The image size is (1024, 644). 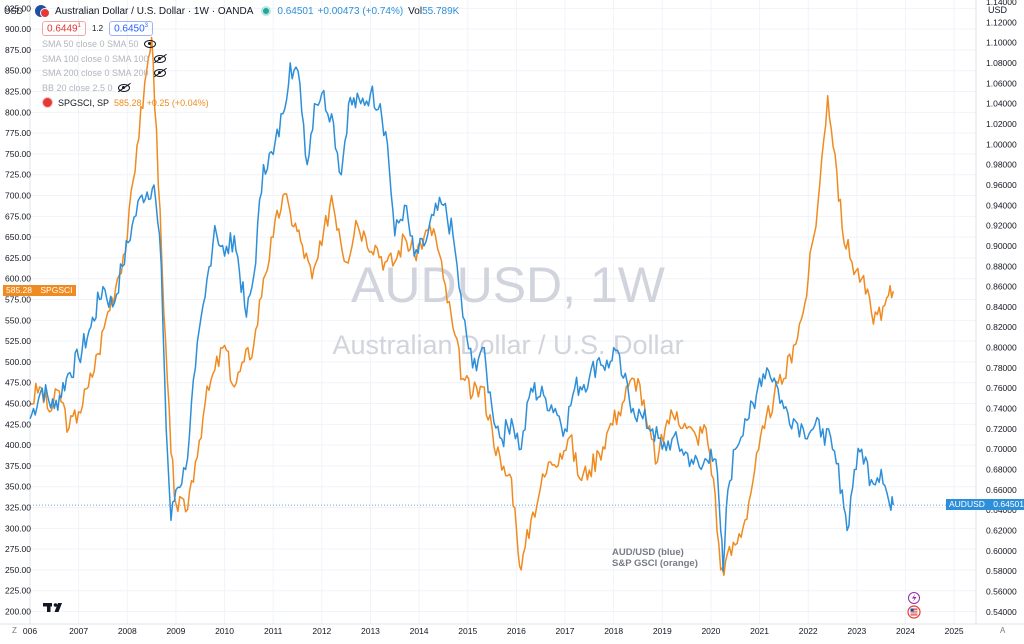 I want to click on indicator-sma100: SMA 100 close 0 SMA 100, so click(x=104, y=59).